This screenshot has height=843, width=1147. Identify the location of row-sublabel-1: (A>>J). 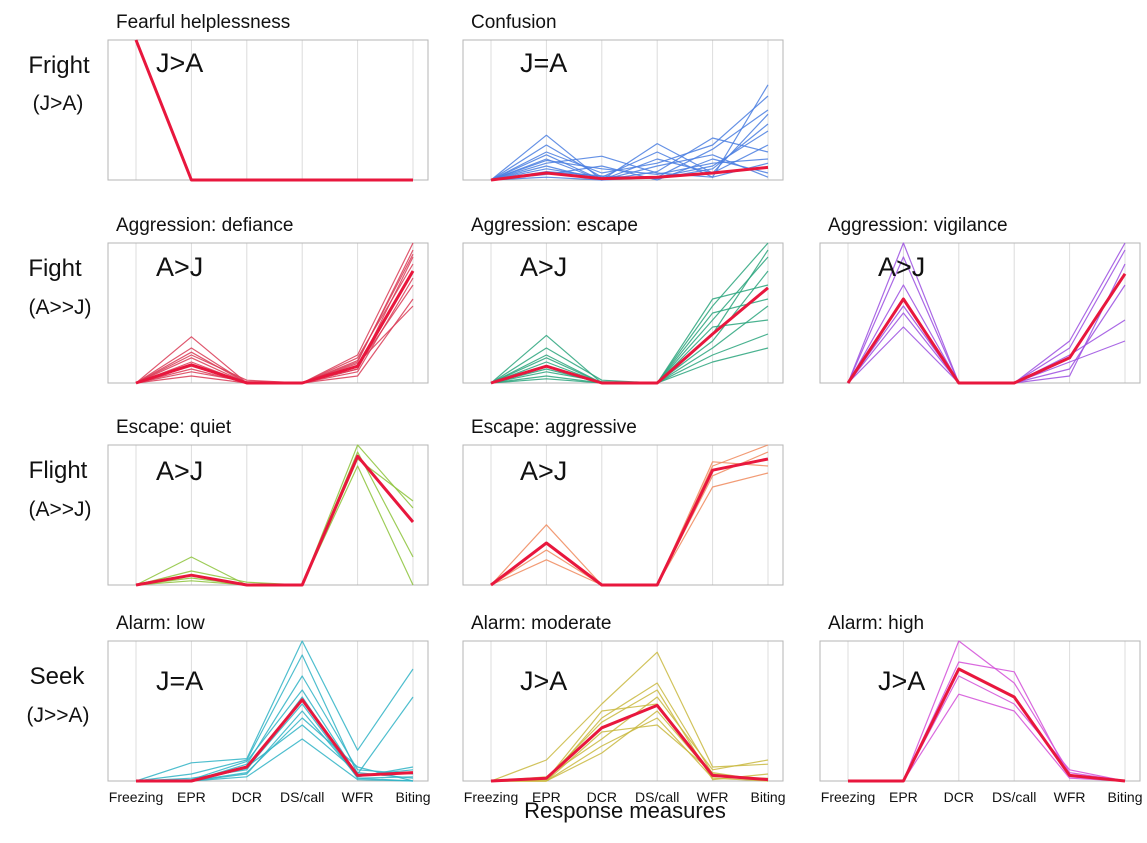
(59, 307).